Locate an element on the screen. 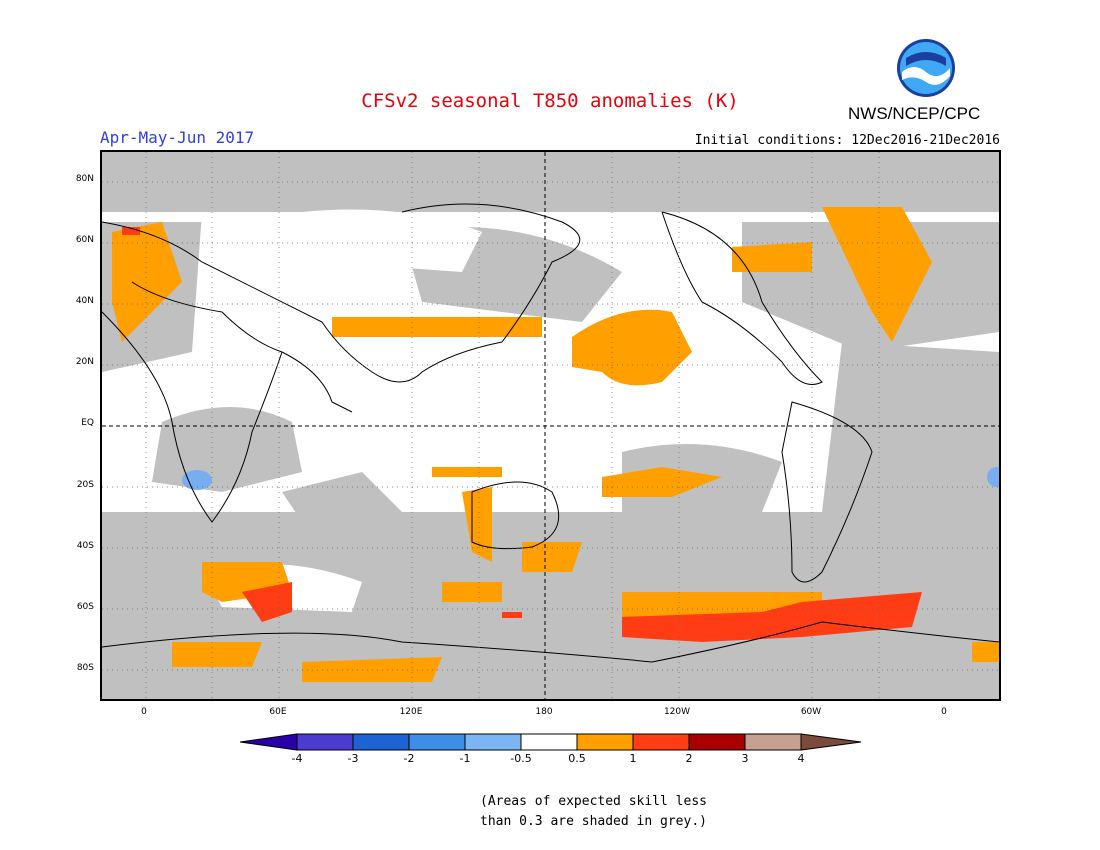  lat-label-20n: 20N is located at coordinates (84, 362).